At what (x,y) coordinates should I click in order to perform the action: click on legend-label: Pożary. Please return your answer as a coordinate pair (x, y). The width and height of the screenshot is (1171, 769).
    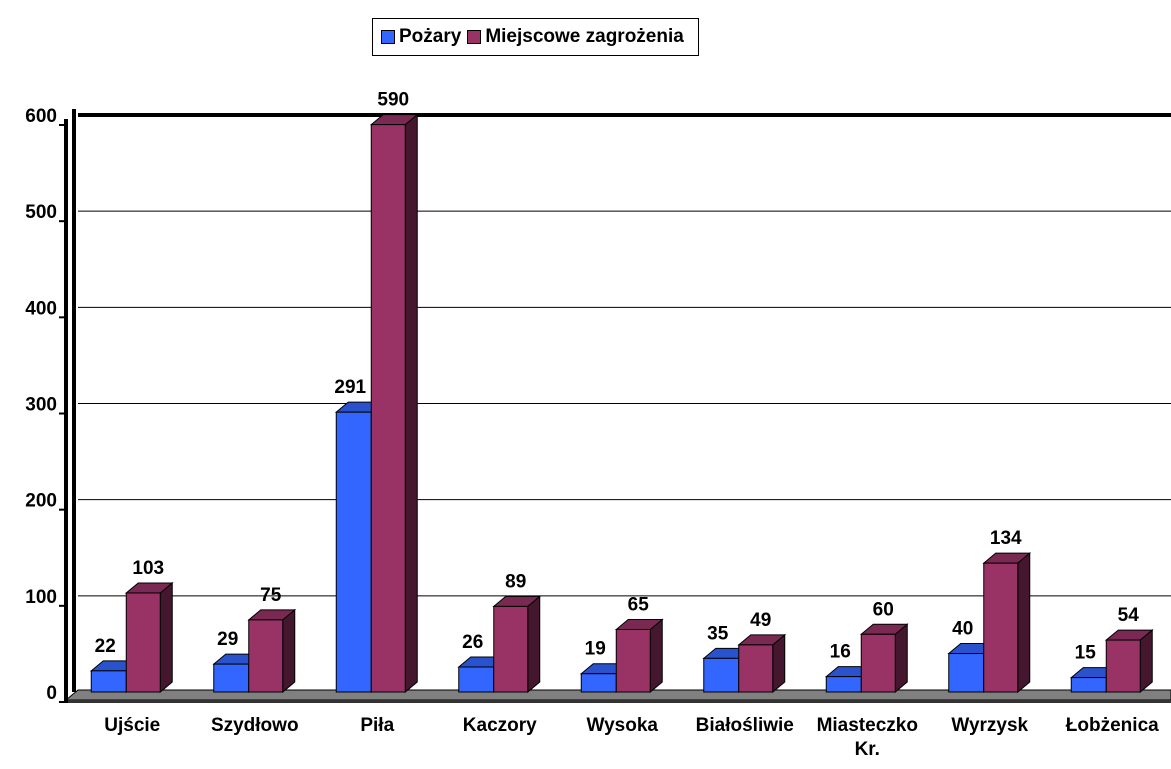
    Looking at the image, I should click on (430, 36).